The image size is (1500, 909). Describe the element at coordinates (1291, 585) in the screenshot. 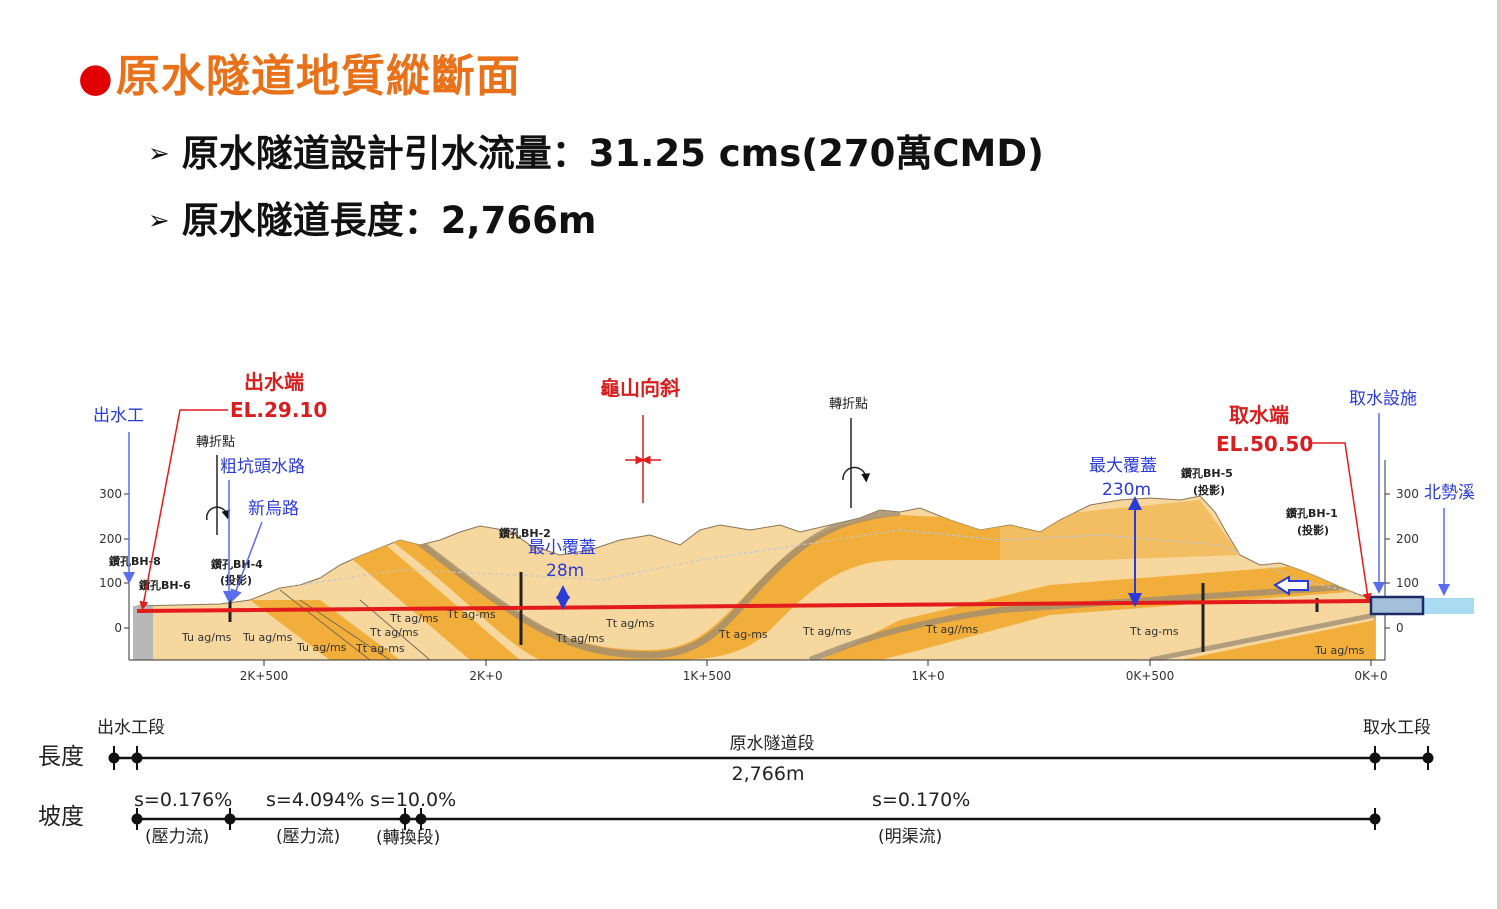

I see `flow-direction-arrow-icon` at that location.